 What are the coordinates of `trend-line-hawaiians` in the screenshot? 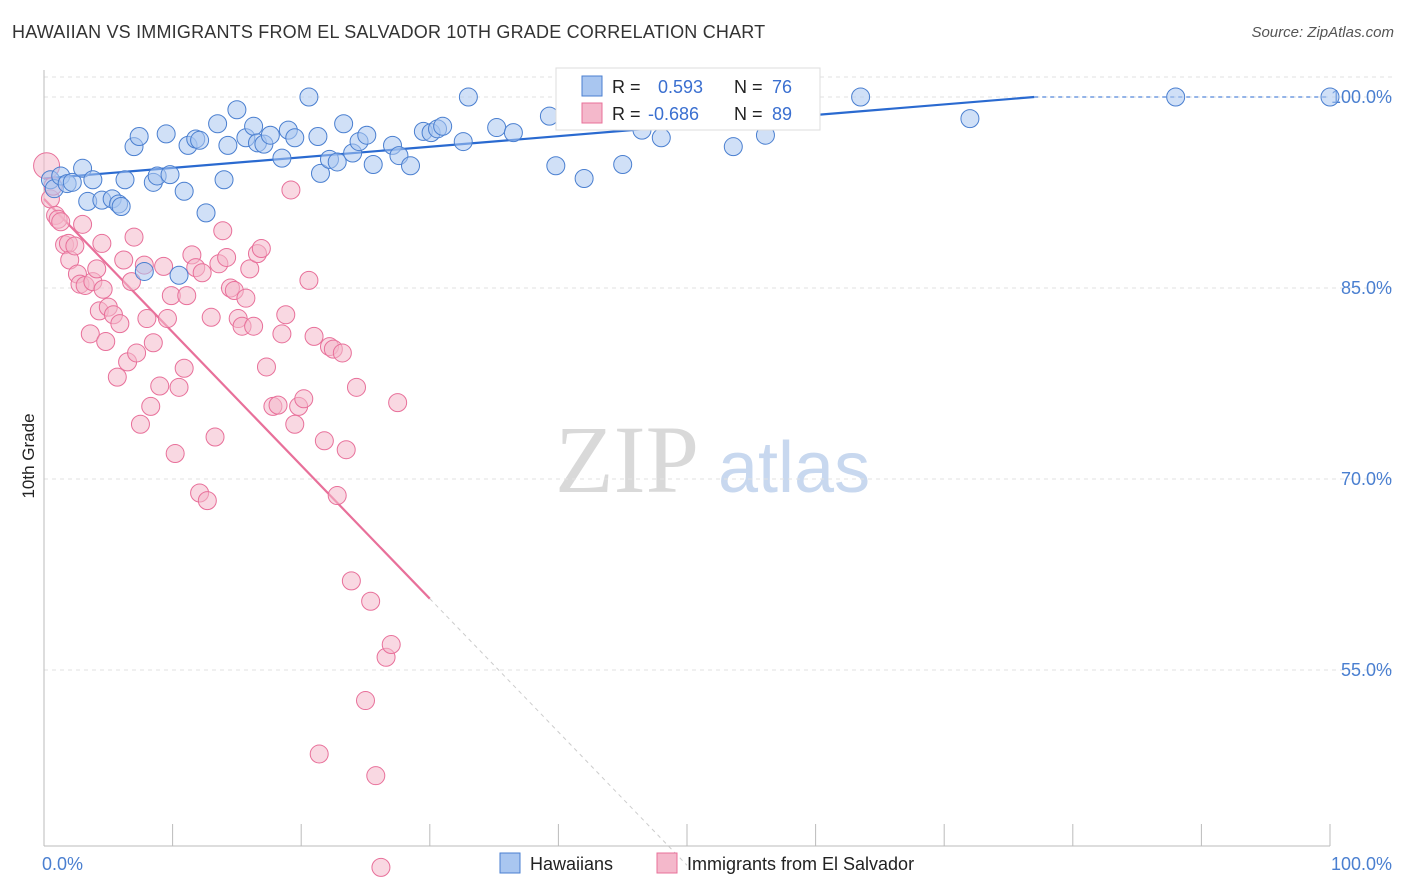 It's located at (539, 137).